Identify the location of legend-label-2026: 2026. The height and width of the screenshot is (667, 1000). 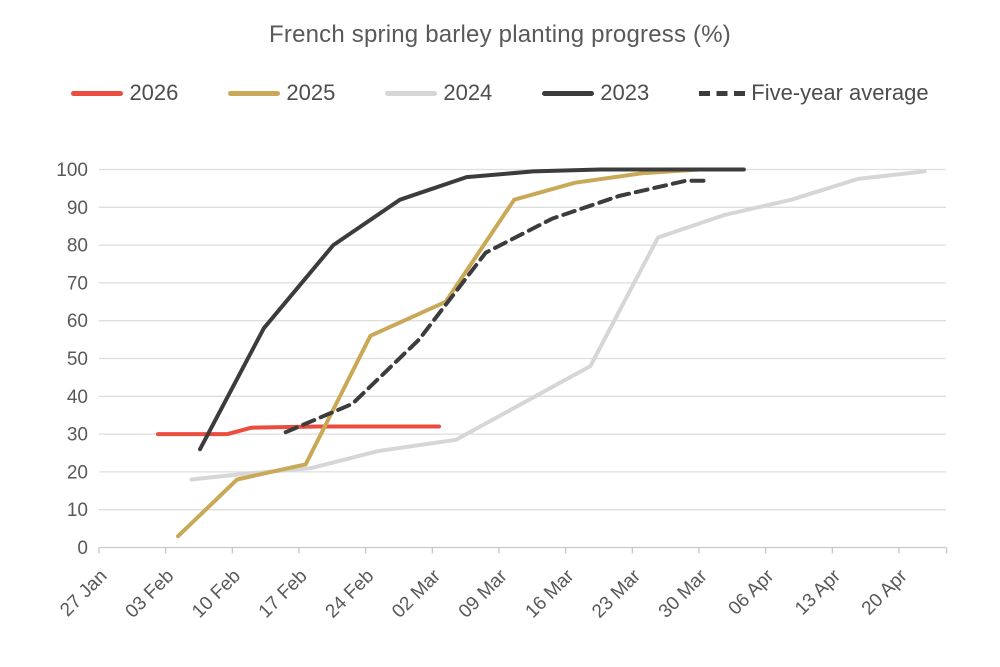
(154, 92).